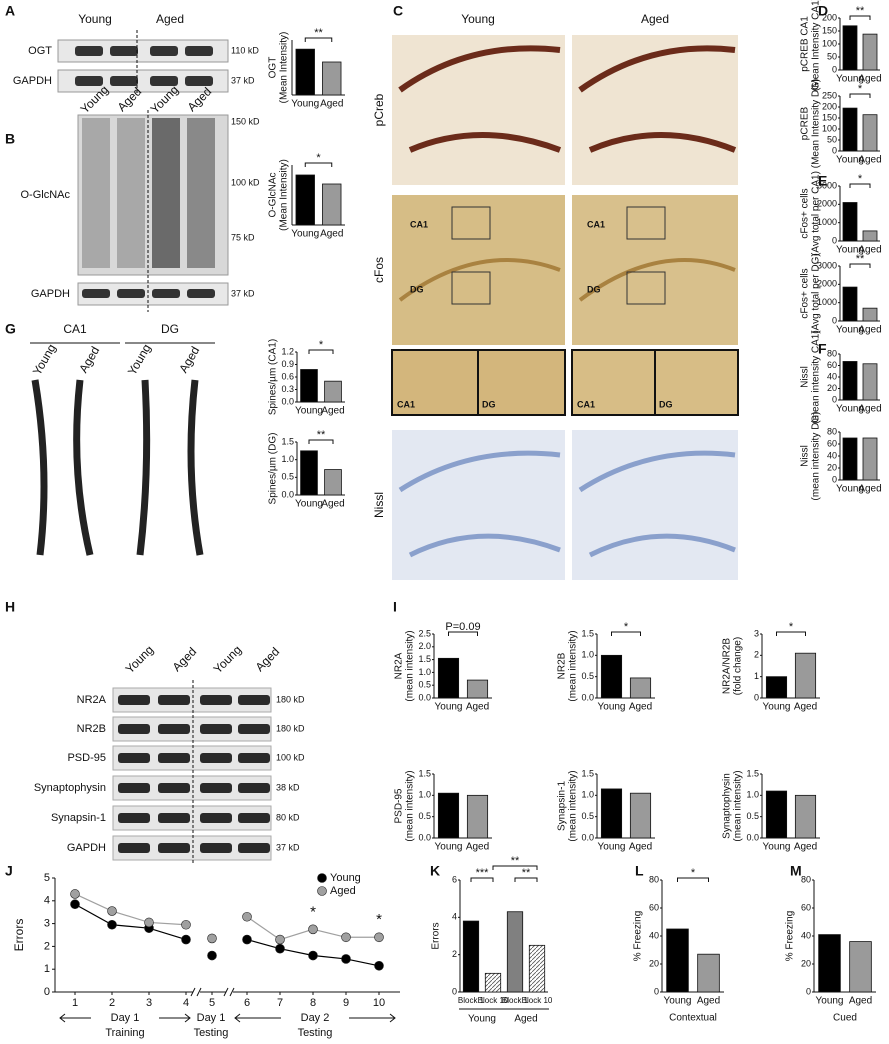 This screenshot has width=889, height=1044. Describe the element at coordinates (86, 758) in the screenshot. I see `row-label: PSD-95` at that location.